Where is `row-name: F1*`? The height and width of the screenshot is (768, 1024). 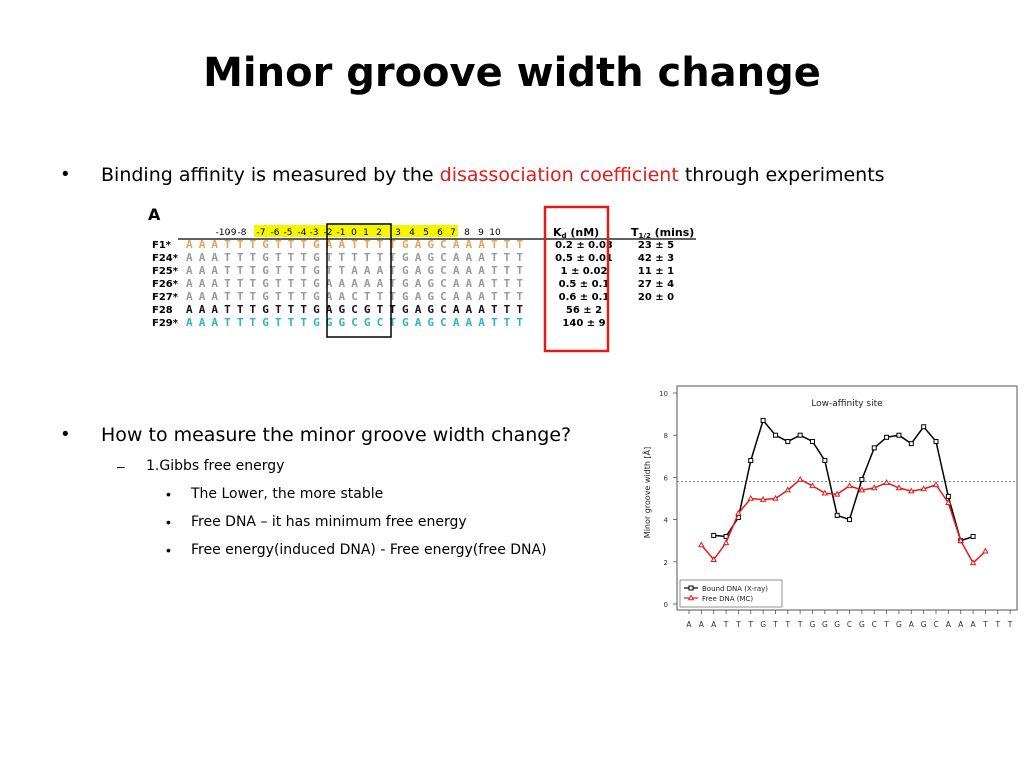 row-name: F1* is located at coordinates (162, 245).